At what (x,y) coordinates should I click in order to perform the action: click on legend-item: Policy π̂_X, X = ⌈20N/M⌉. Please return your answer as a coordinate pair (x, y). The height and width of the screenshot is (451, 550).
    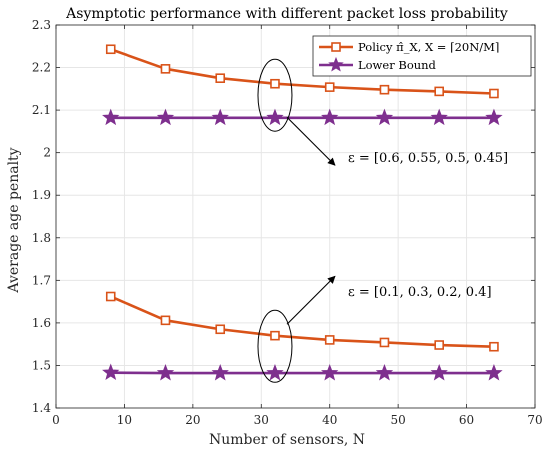
    Looking at the image, I should click on (409, 47).